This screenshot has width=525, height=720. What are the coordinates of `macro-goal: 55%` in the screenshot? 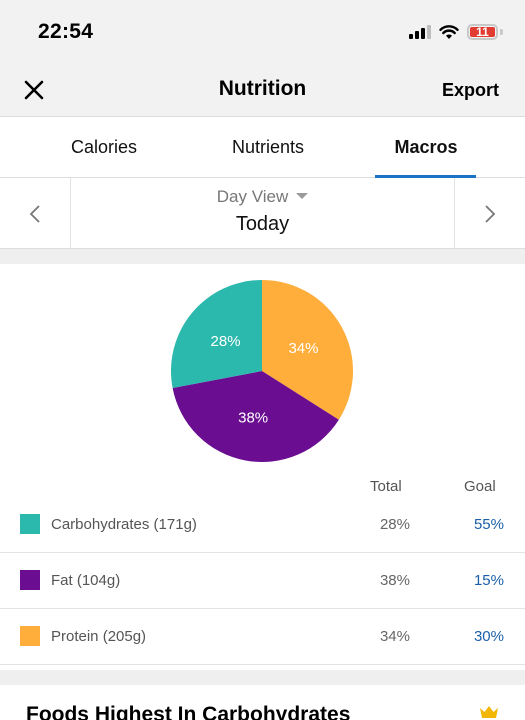 It's located at (488, 524).